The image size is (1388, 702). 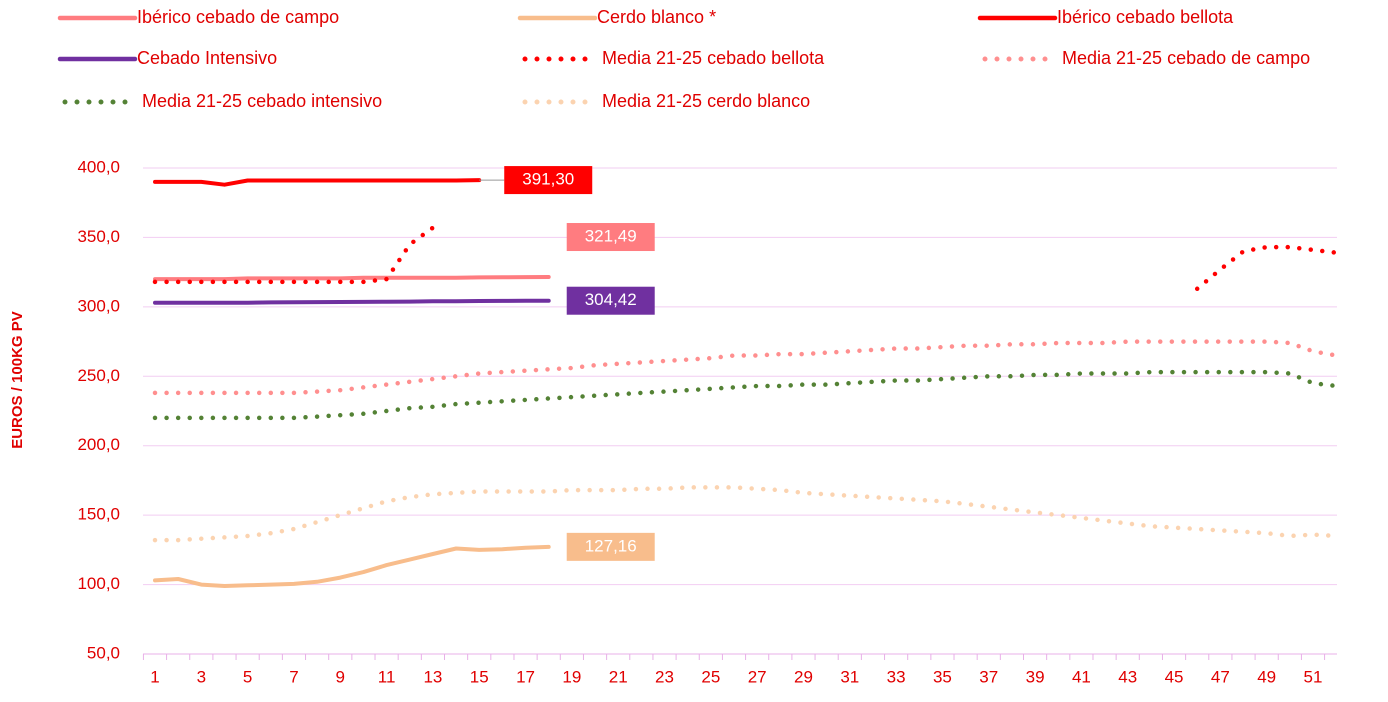 I want to click on x-tick-label: 11, so click(x=387, y=676).